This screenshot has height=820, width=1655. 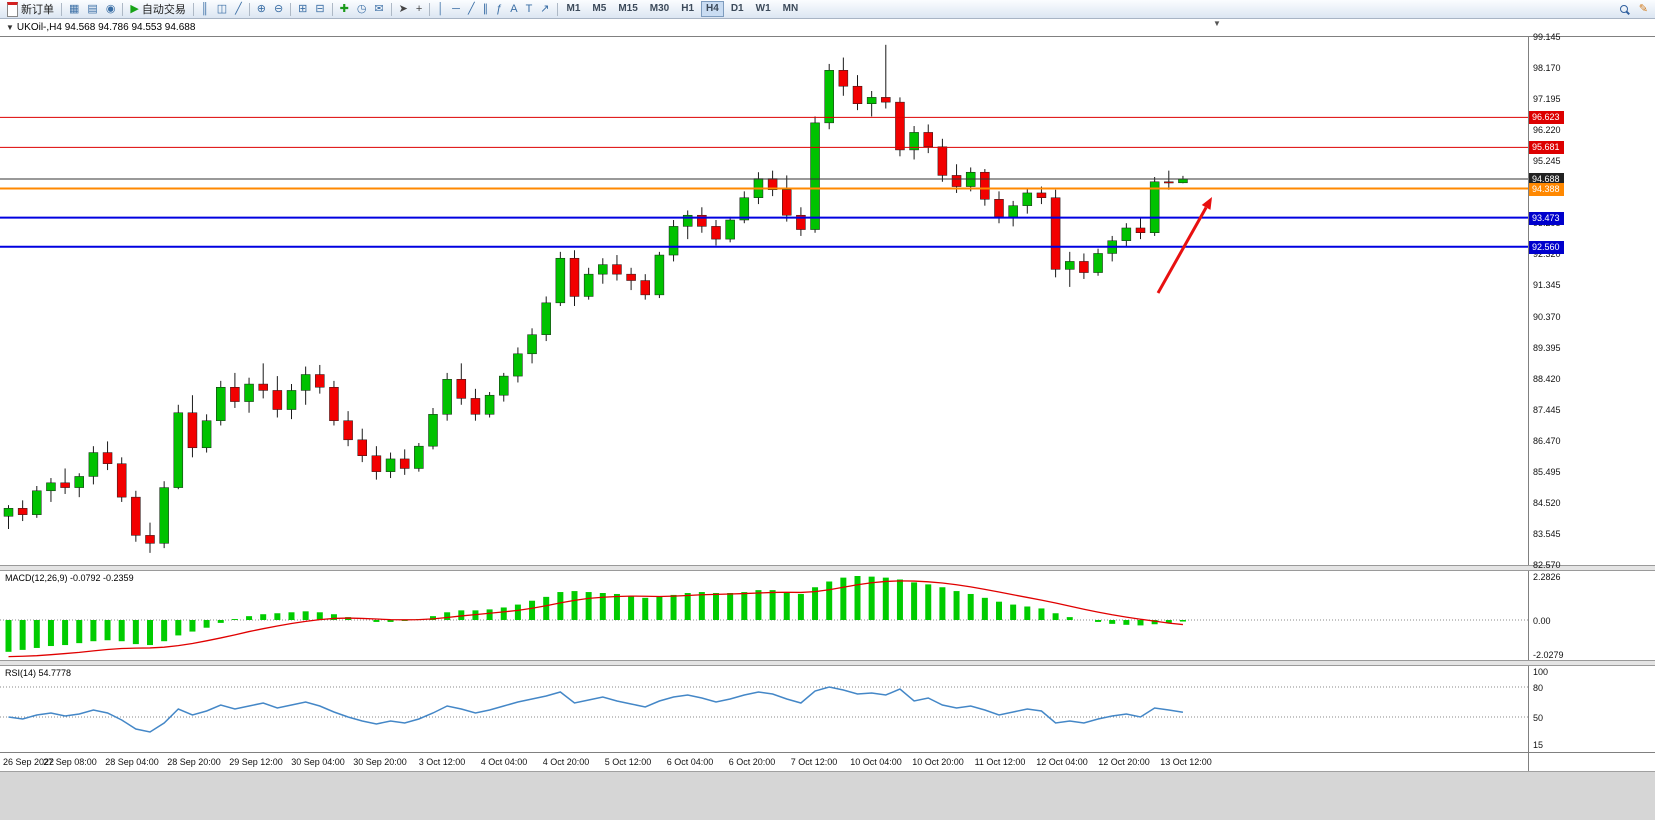 What do you see at coordinates (132, 762) in the screenshot?
I see `time-label: 28 Sep 04:00` at bounding box center [132, 762].